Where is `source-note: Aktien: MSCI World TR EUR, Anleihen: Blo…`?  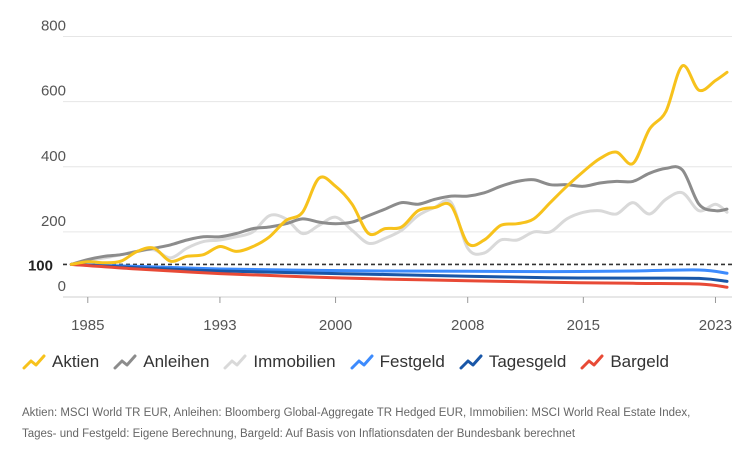
source-note: Aktien: MSCI World TR EUR, Anleihen: Blo… is located at coordinates (379, 424).